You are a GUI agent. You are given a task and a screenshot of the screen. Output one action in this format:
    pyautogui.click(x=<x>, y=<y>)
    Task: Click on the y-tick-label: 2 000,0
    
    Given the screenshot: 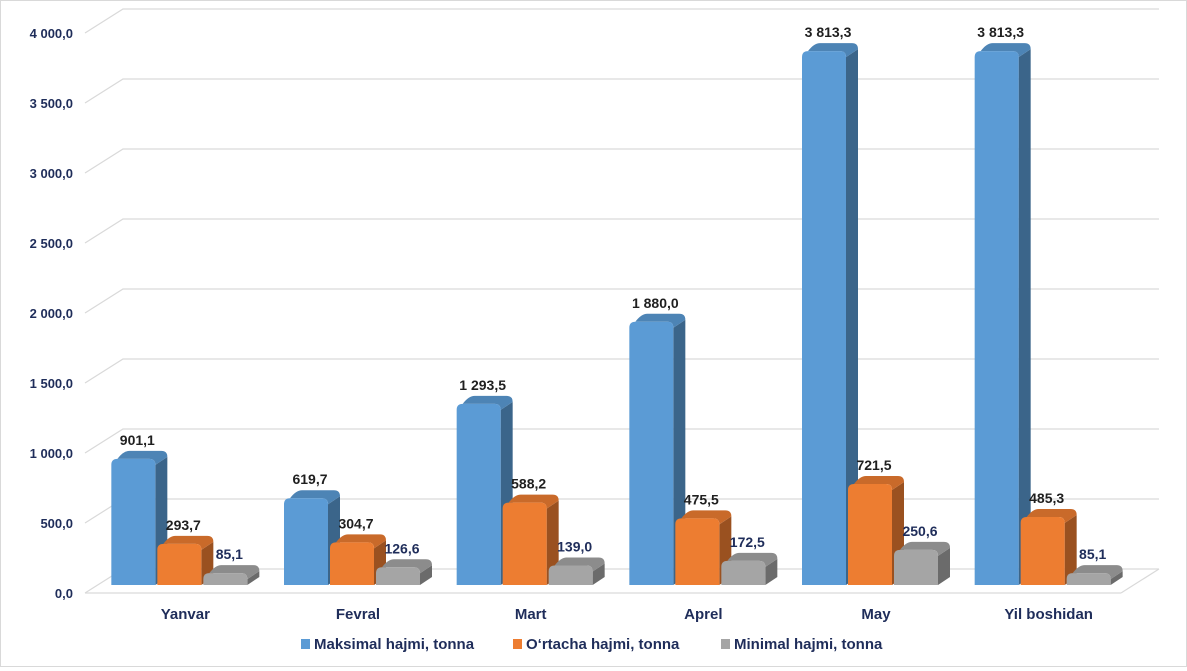 What is the action you would take?
    pyautogui.click(x=51, y=313)
    